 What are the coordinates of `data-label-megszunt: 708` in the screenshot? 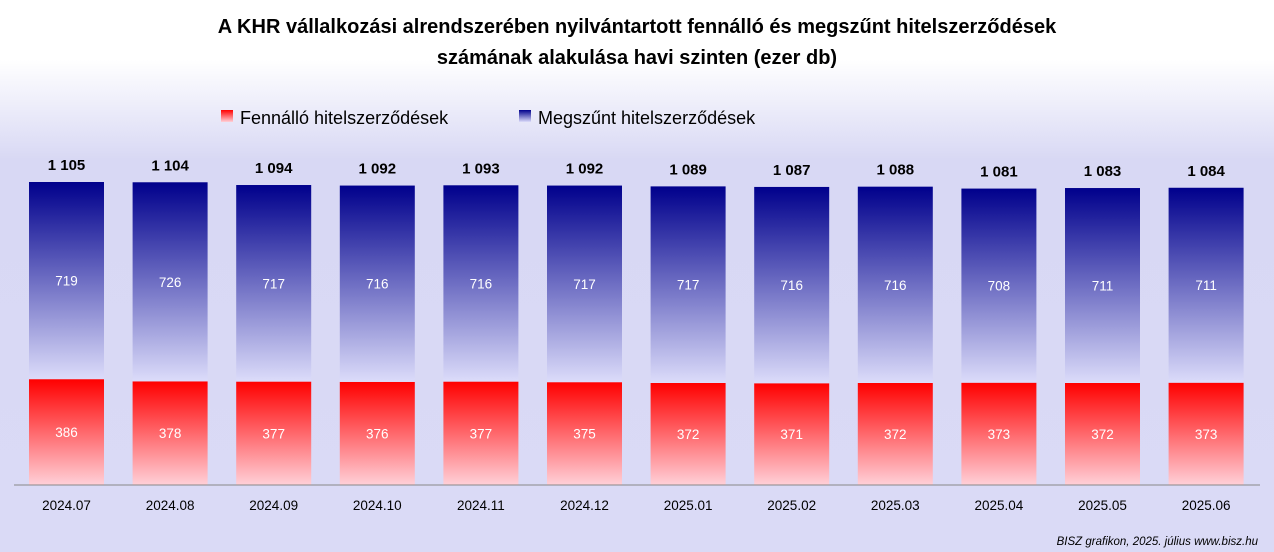 It's located at (999, 286).